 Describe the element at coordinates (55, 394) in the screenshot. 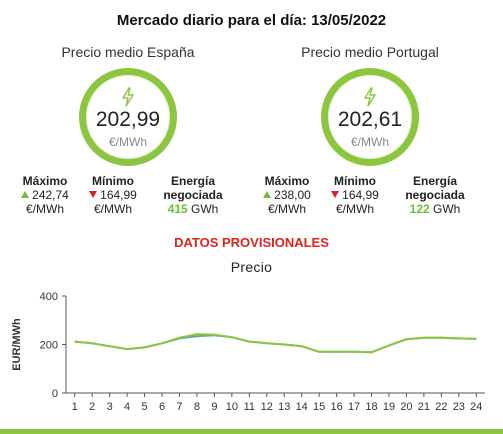

I see `y-tick-label: 0` at that location.